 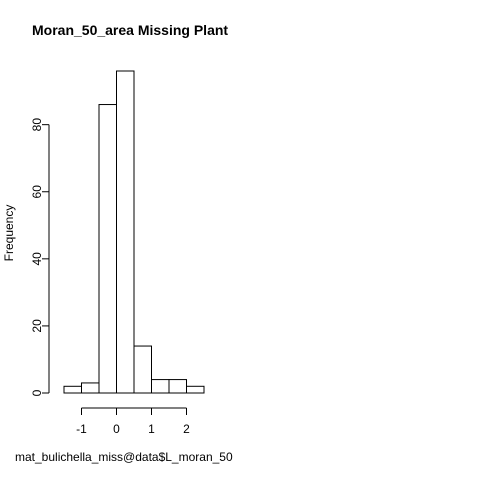 What do you see at coordinates (133, 421) in the screenshot?
I see `x-axis: -1 0 1 2` at bounding box center [133, 421].